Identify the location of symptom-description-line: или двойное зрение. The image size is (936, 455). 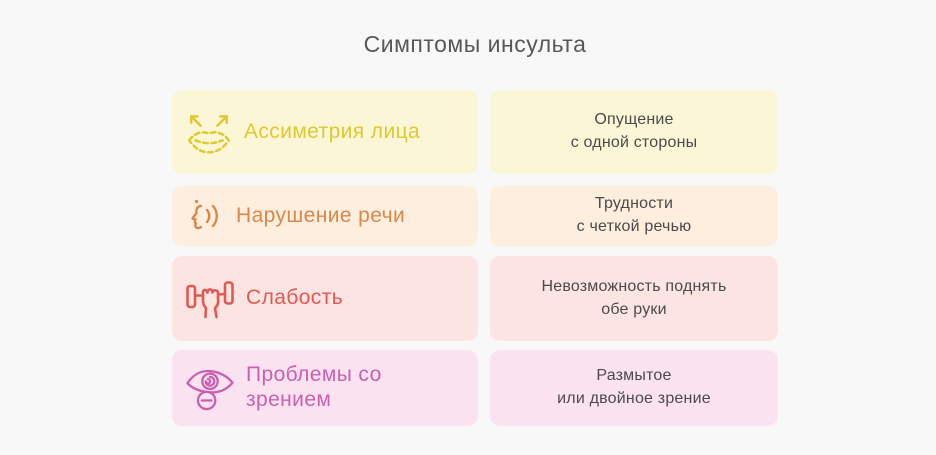
(634, 398).